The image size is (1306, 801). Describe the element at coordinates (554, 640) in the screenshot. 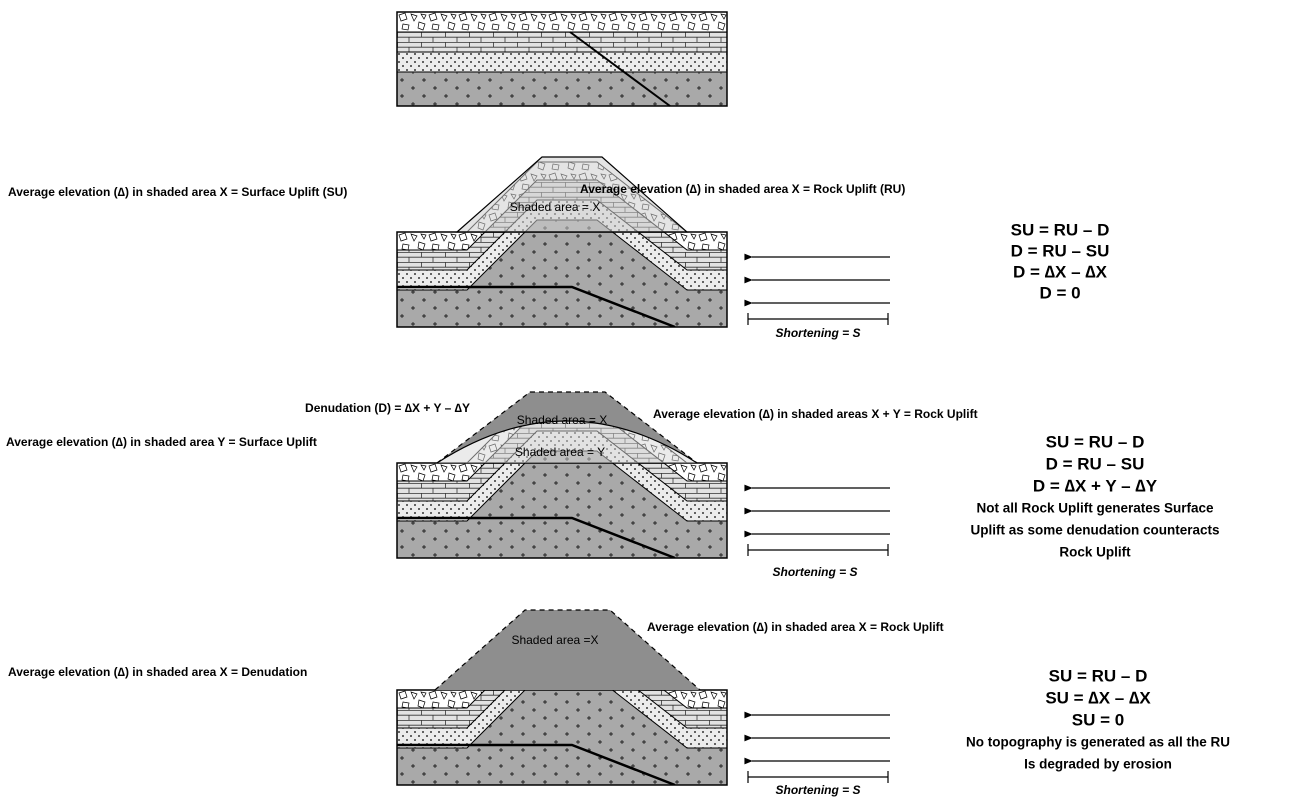

I see `shaded-label: Shaded area =X` at that location.